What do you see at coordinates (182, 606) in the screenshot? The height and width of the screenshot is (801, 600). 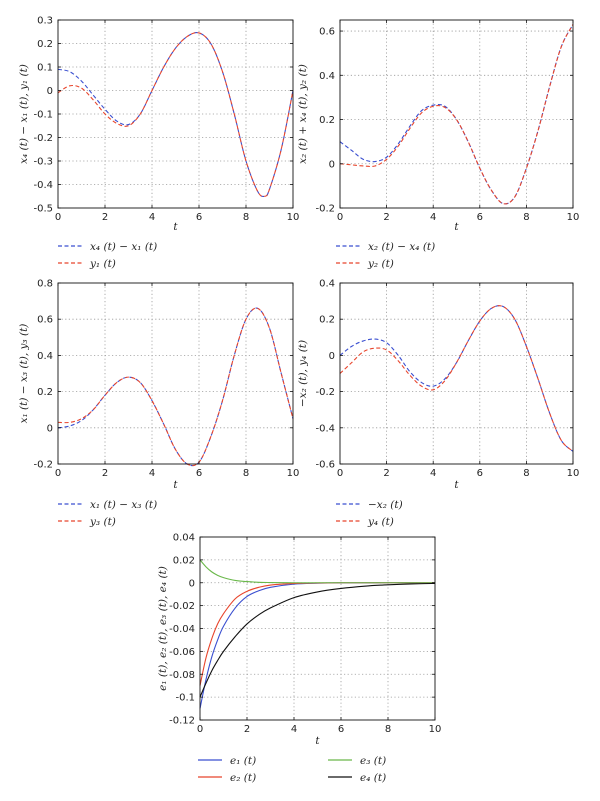 I see `y-tick-label: -0.02` at bounding box center [182, 606].